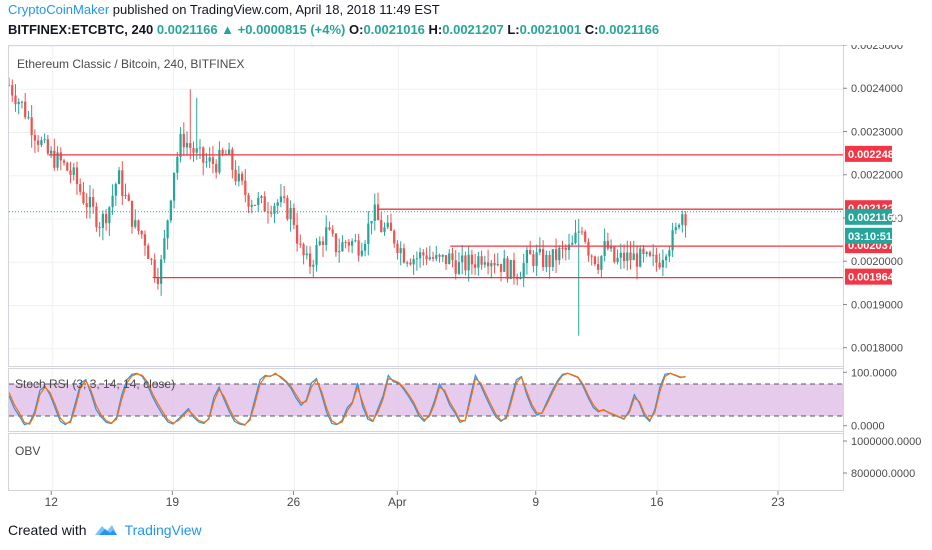 This screenshot has height=550, width=932. Describe the element at coordinates (105, 530) in the screenshot. I see `tradingview-logo-icon` at that location.